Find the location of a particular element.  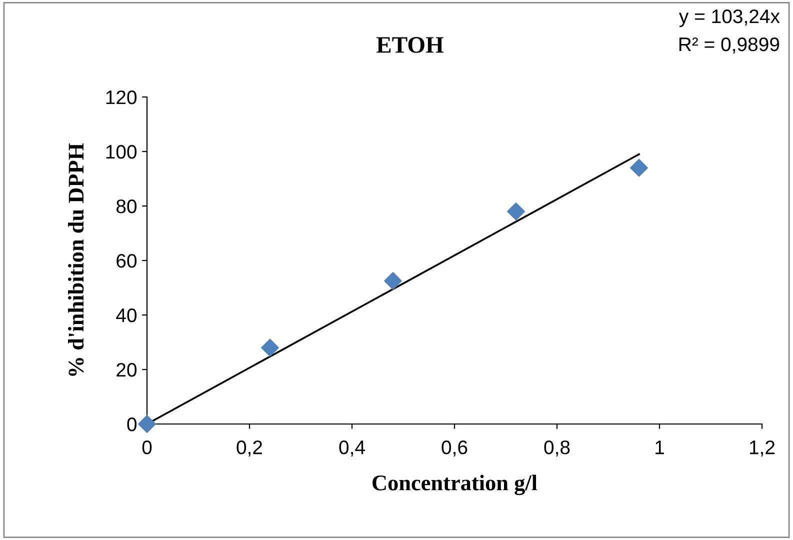

y-tick-label: 0 is located at coordinates (132, 424).